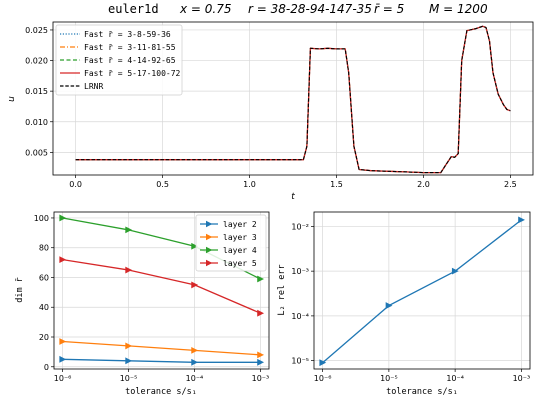 The height and width of the screenshot is (405, 540). I want to click on bl-y-tick-label: 0, so click(46, 367).